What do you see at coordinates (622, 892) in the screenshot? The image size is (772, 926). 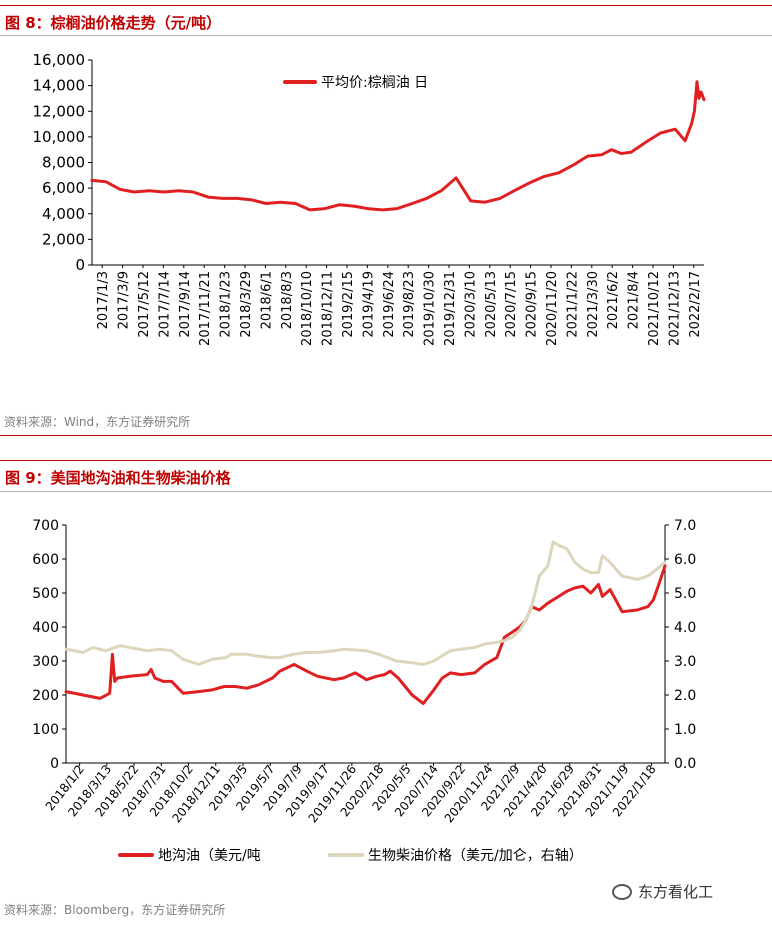 I see `wechat-icon` at bounding box center [622, 892].